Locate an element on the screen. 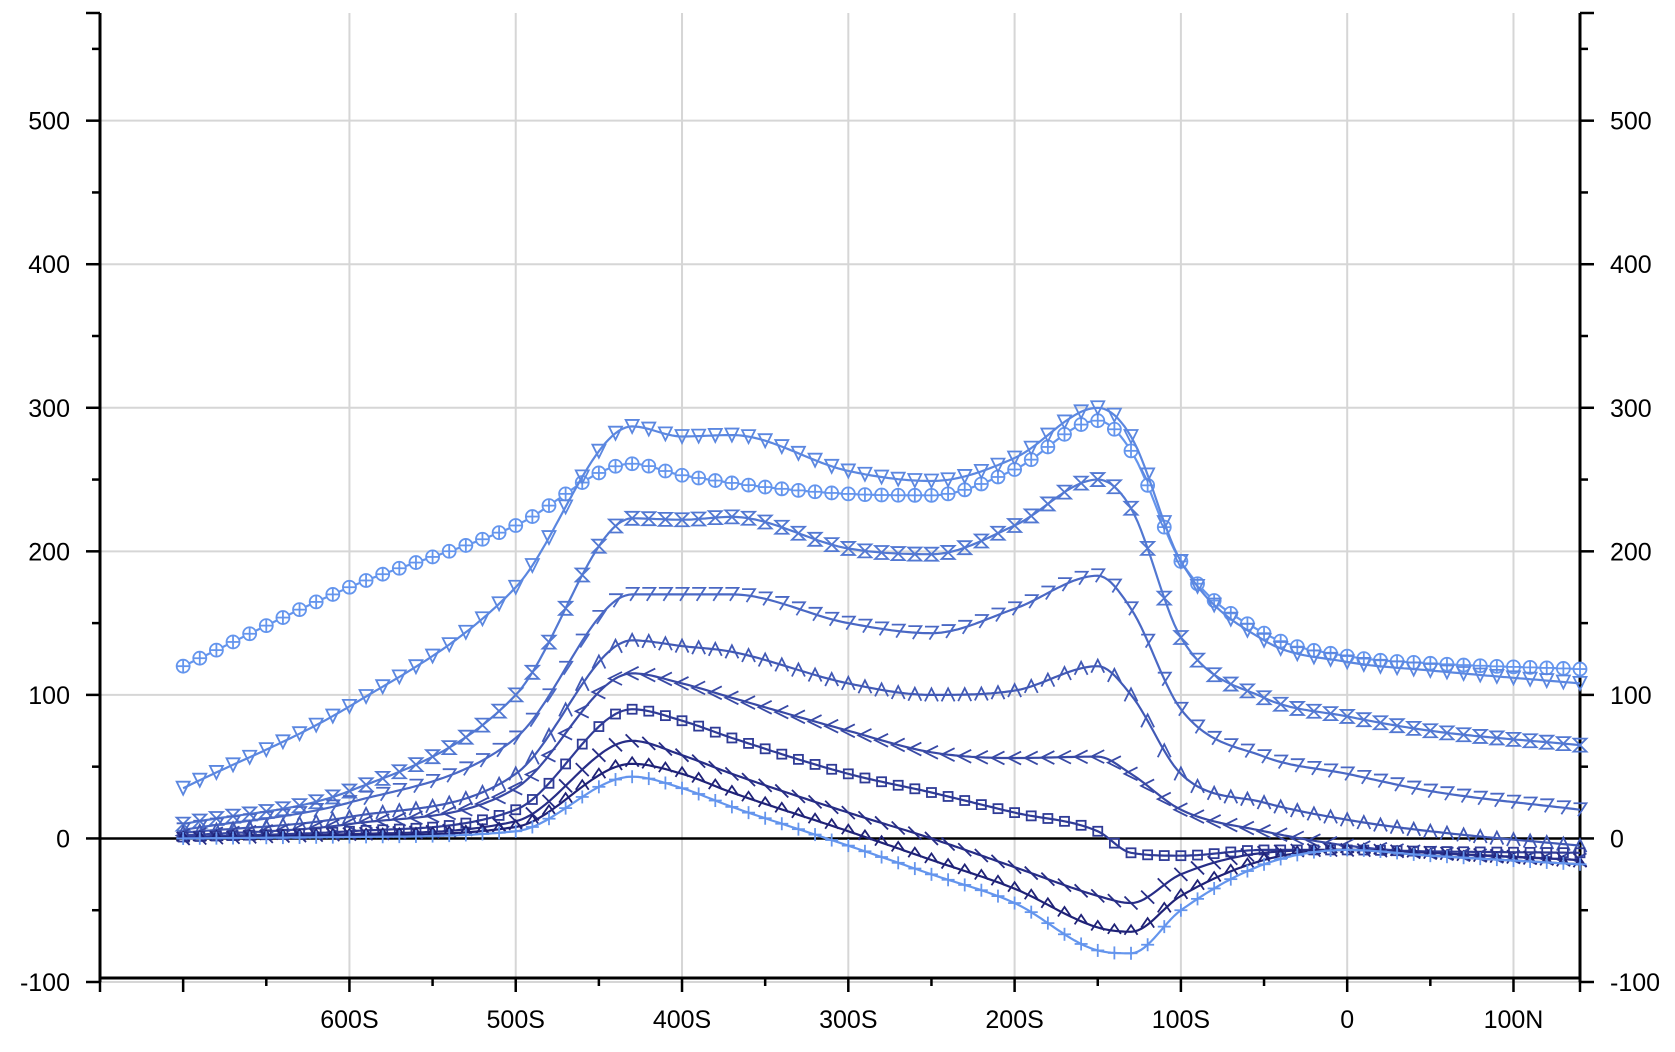 This screenshot has width=1675, height=1052. y-tick-label-left: -100 is located at coordinates (45, 983).